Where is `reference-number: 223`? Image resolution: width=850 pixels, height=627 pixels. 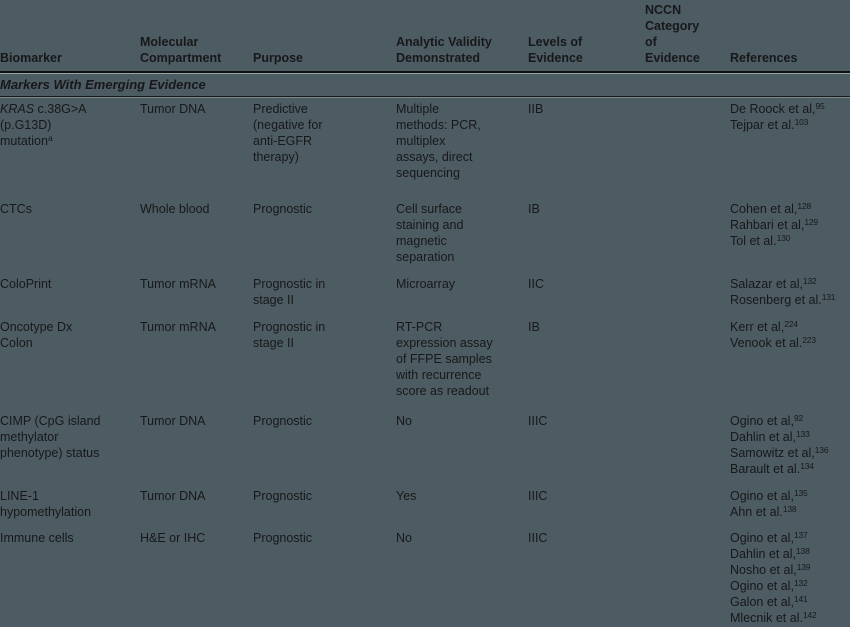 reference-number: 223 is located at coordinates (809, 340).